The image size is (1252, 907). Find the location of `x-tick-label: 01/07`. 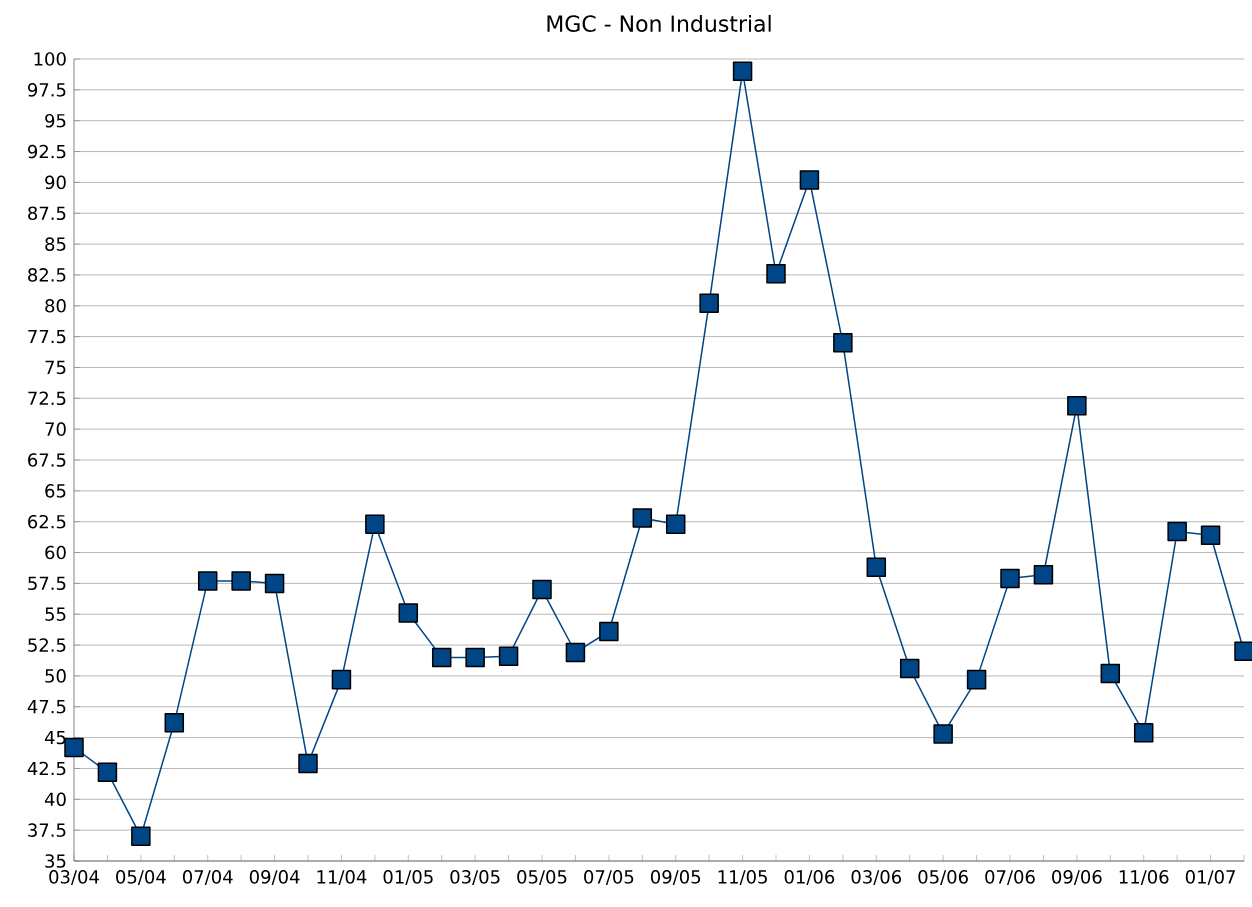

x-tick-label: 01/07 is located at coordinates (1210, 878).